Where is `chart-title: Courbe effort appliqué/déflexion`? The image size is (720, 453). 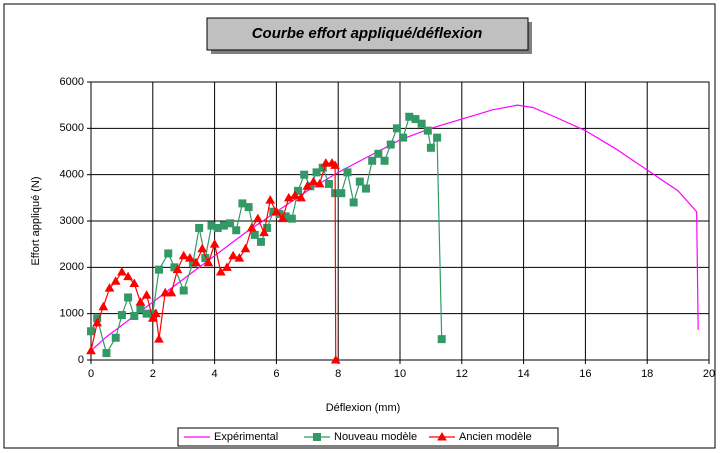
chart-title: Courbe effort appliqué/déflexion is located at coordinates (367, 33).